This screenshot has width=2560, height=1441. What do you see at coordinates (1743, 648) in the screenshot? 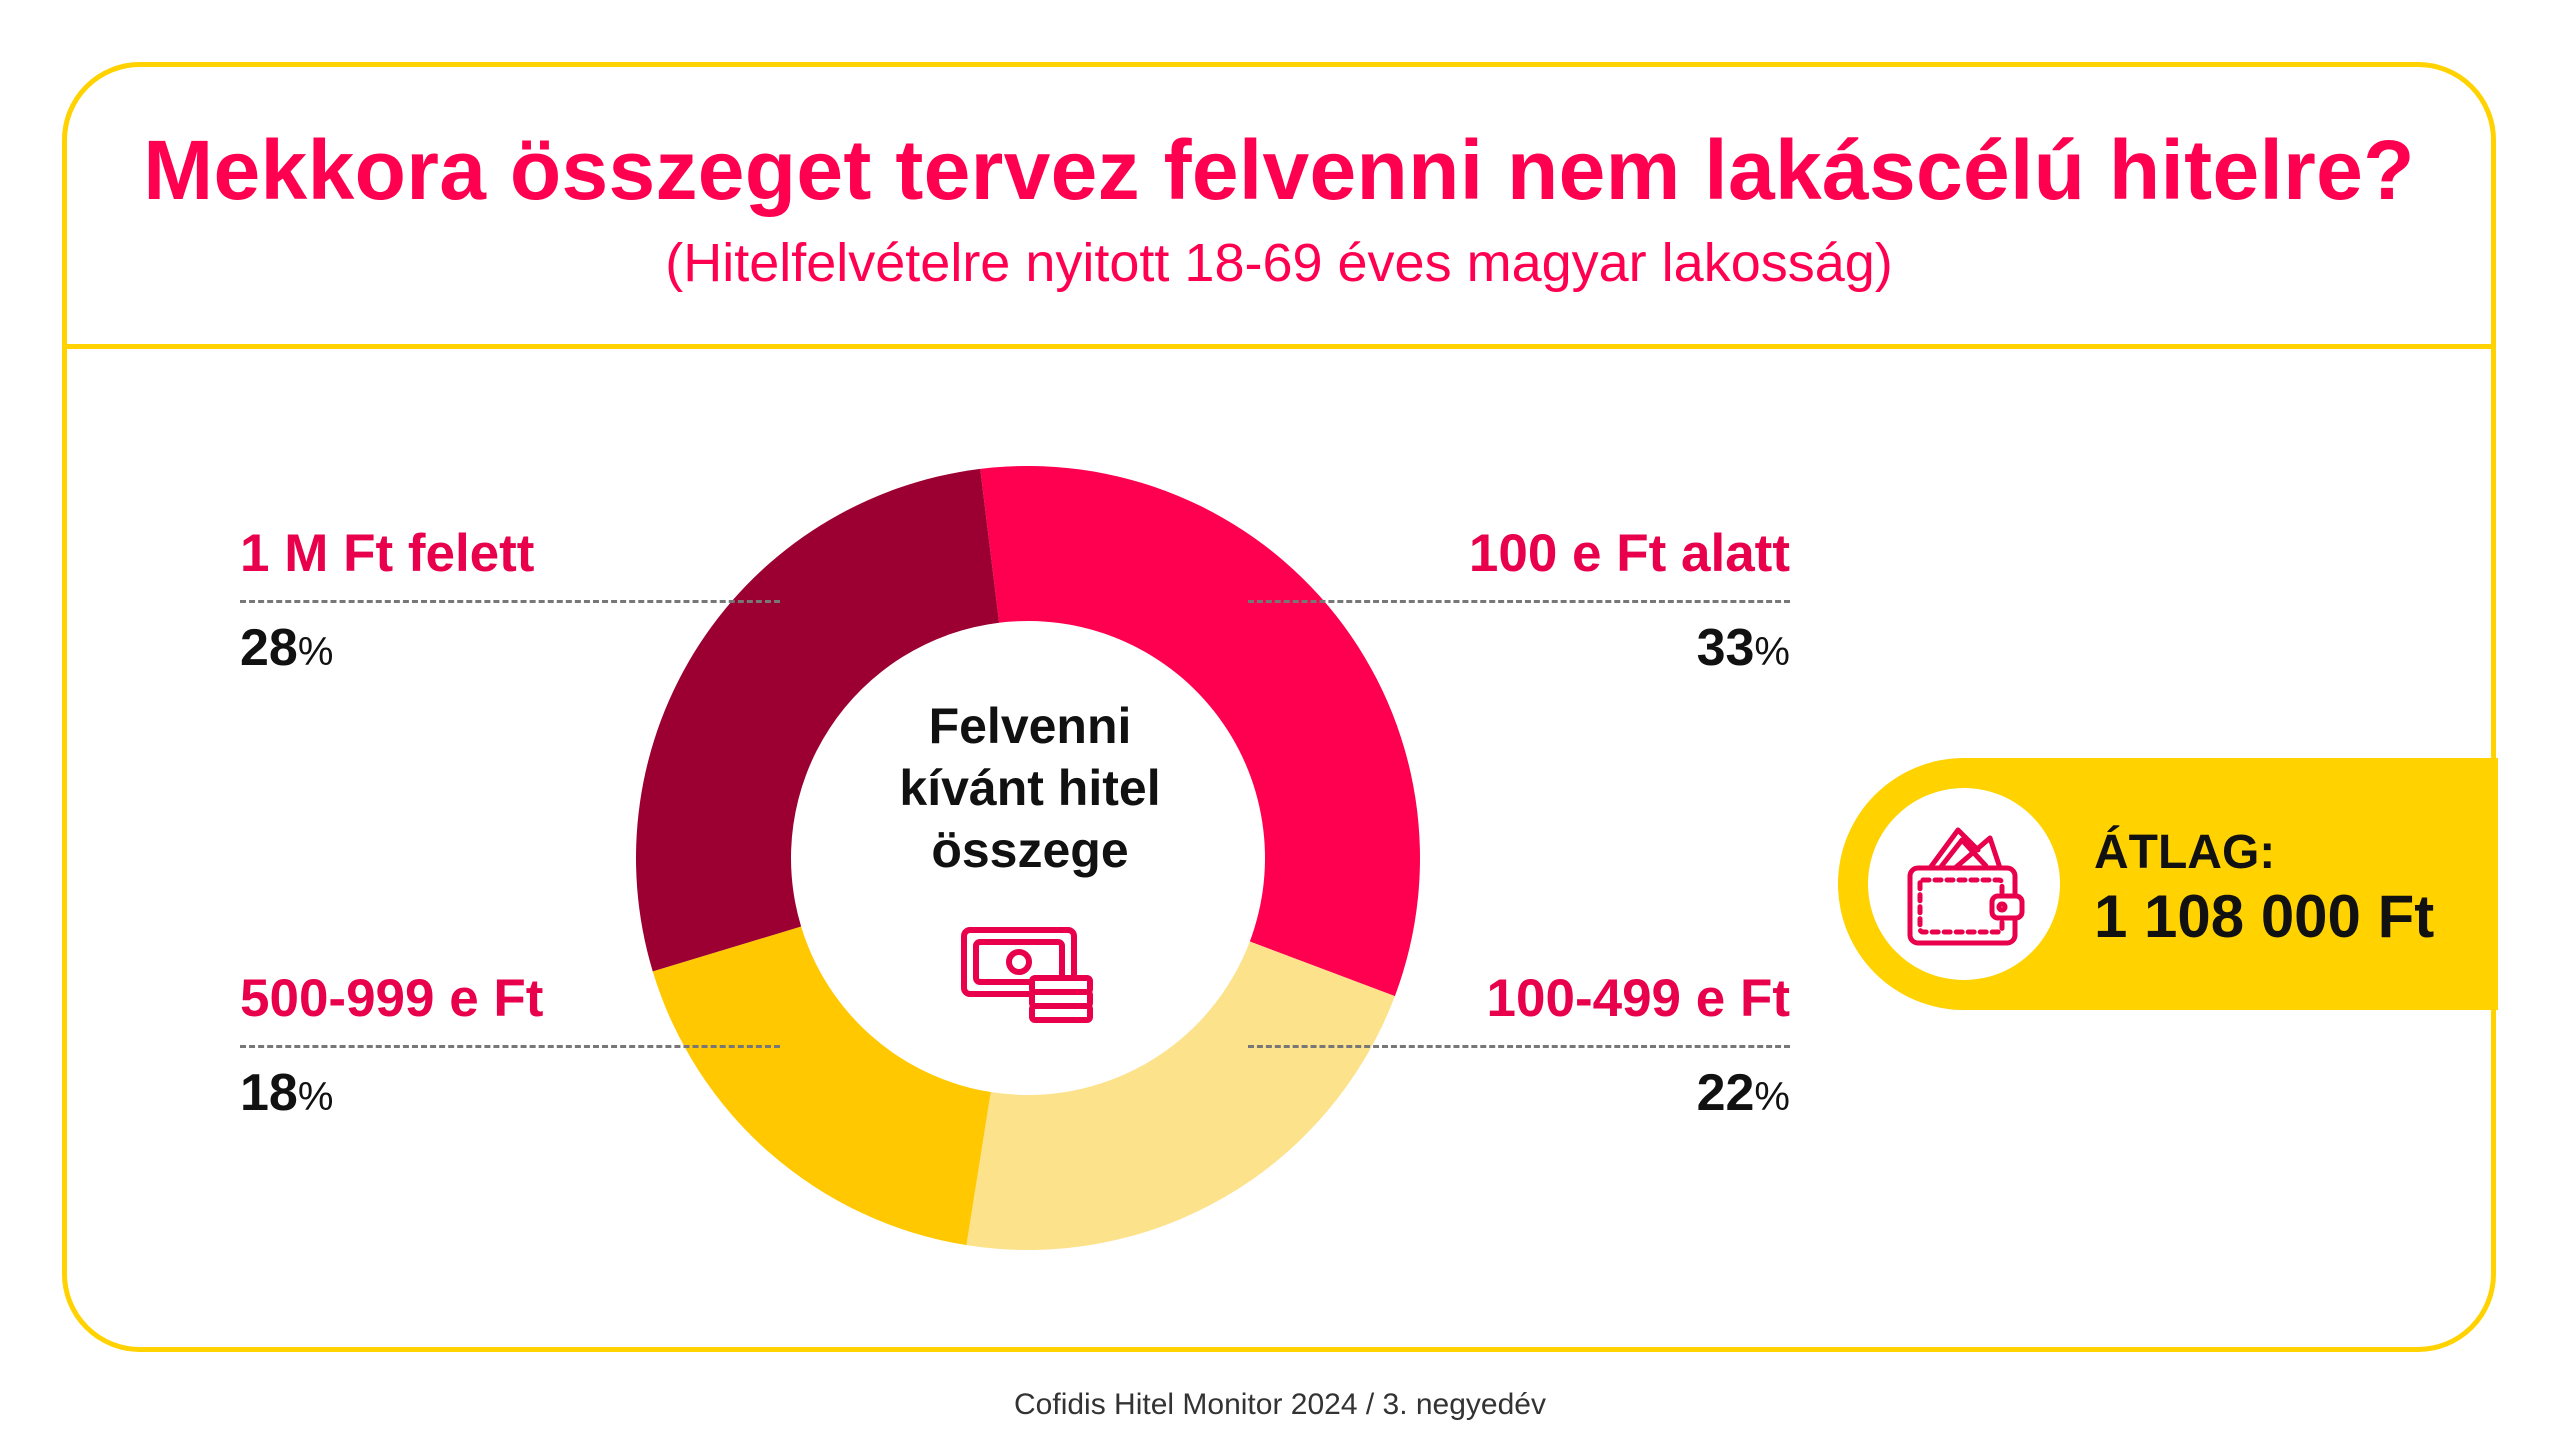
I see `value-under-100k: 33%` at bounding box center [1743, 648].